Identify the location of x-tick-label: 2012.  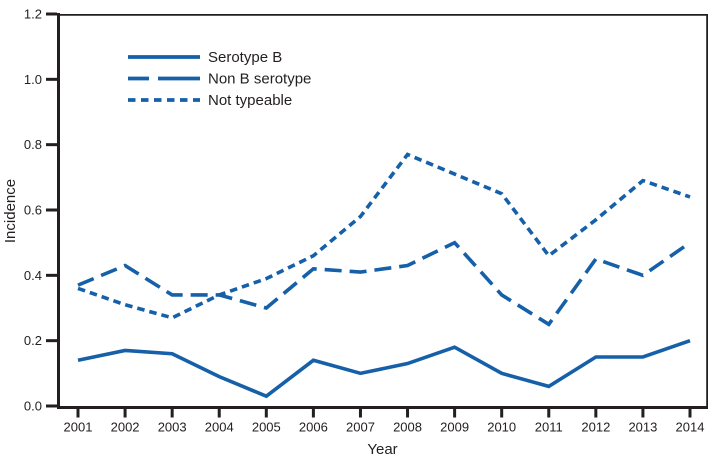
(595, 427).